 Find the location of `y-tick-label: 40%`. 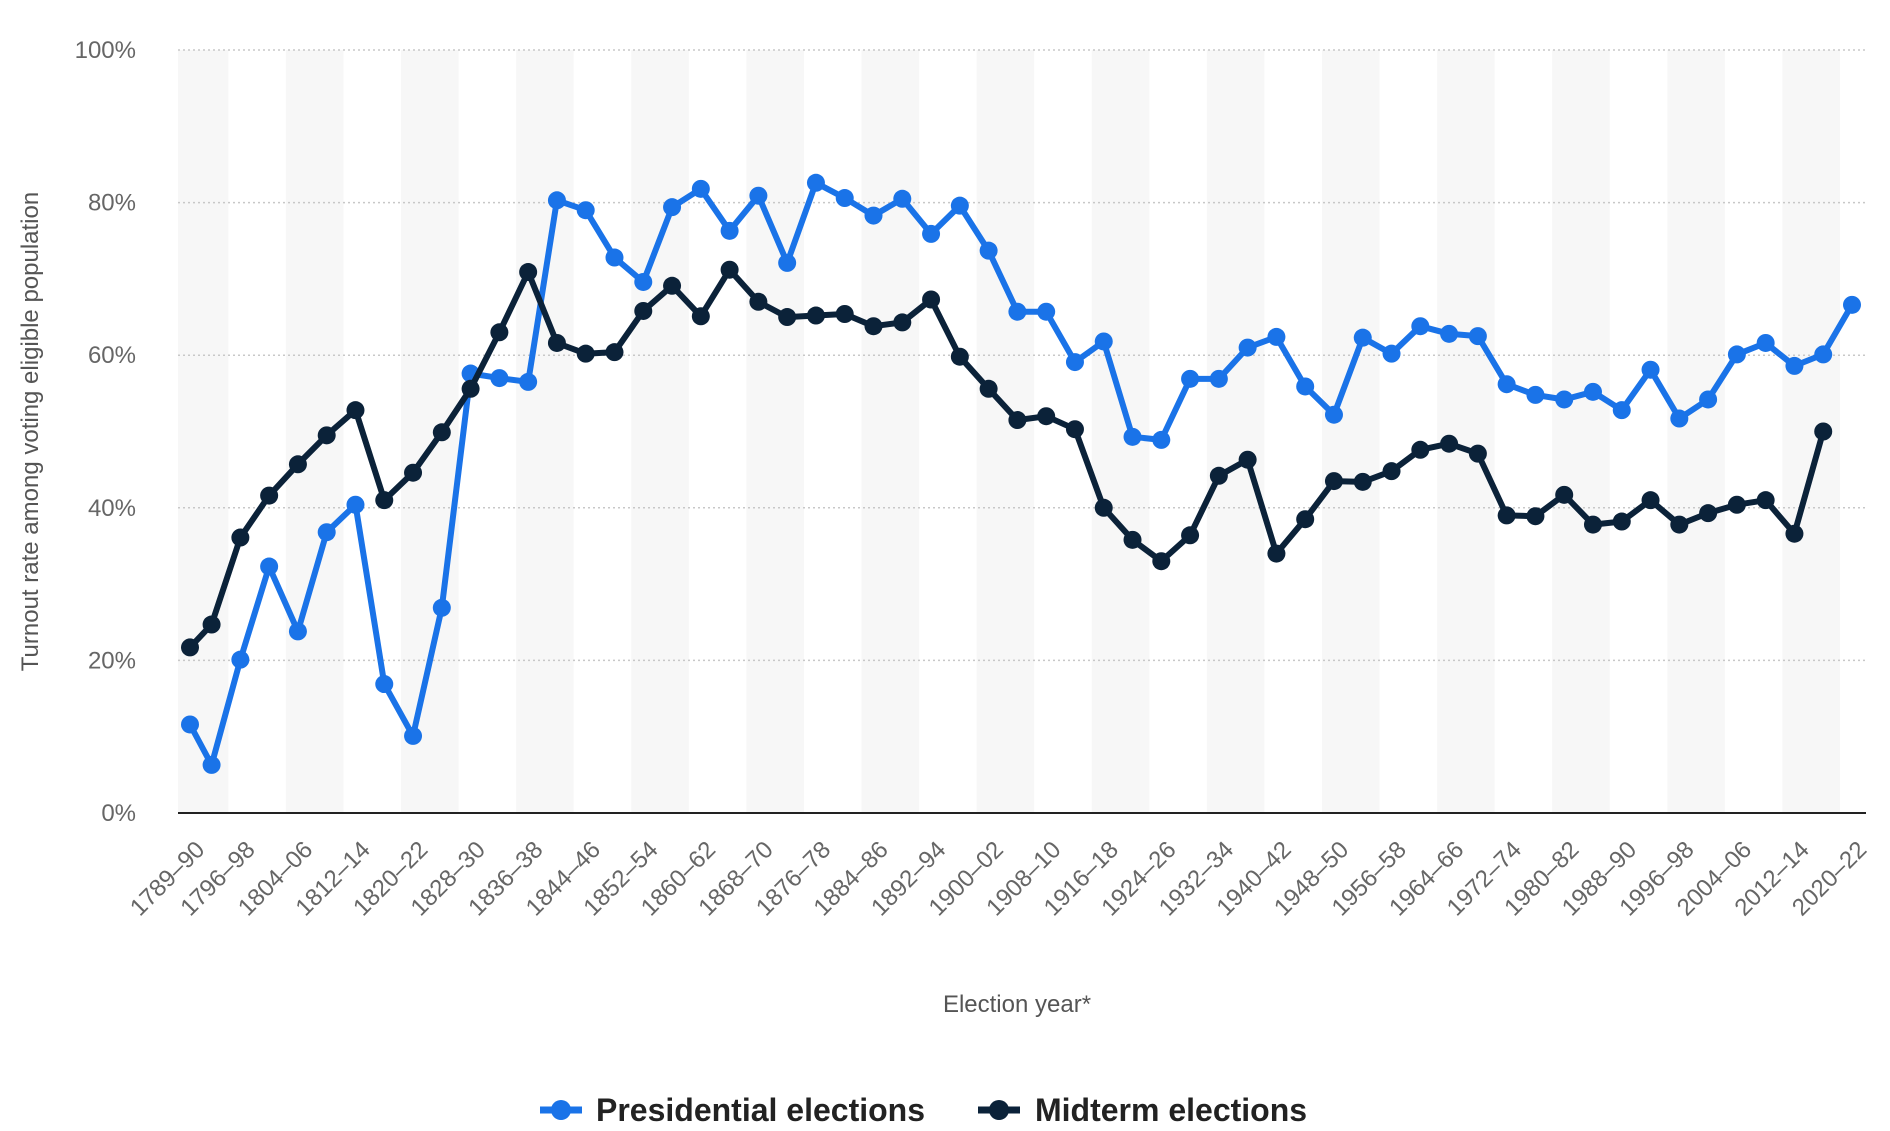

y-tick-label: 40% is located at coordinates (112, 508).